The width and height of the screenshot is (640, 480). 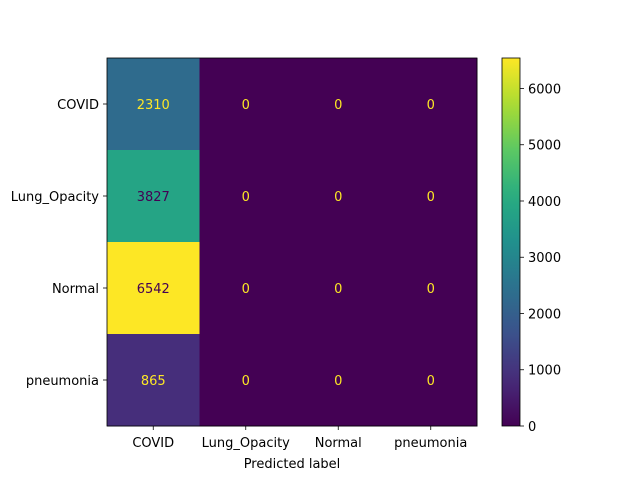 I want to click on x-tick-label: pneumonia, so click(x=430, y=443).